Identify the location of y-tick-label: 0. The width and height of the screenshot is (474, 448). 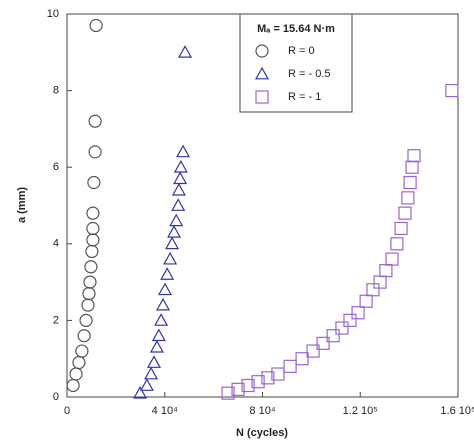
(56, 397).